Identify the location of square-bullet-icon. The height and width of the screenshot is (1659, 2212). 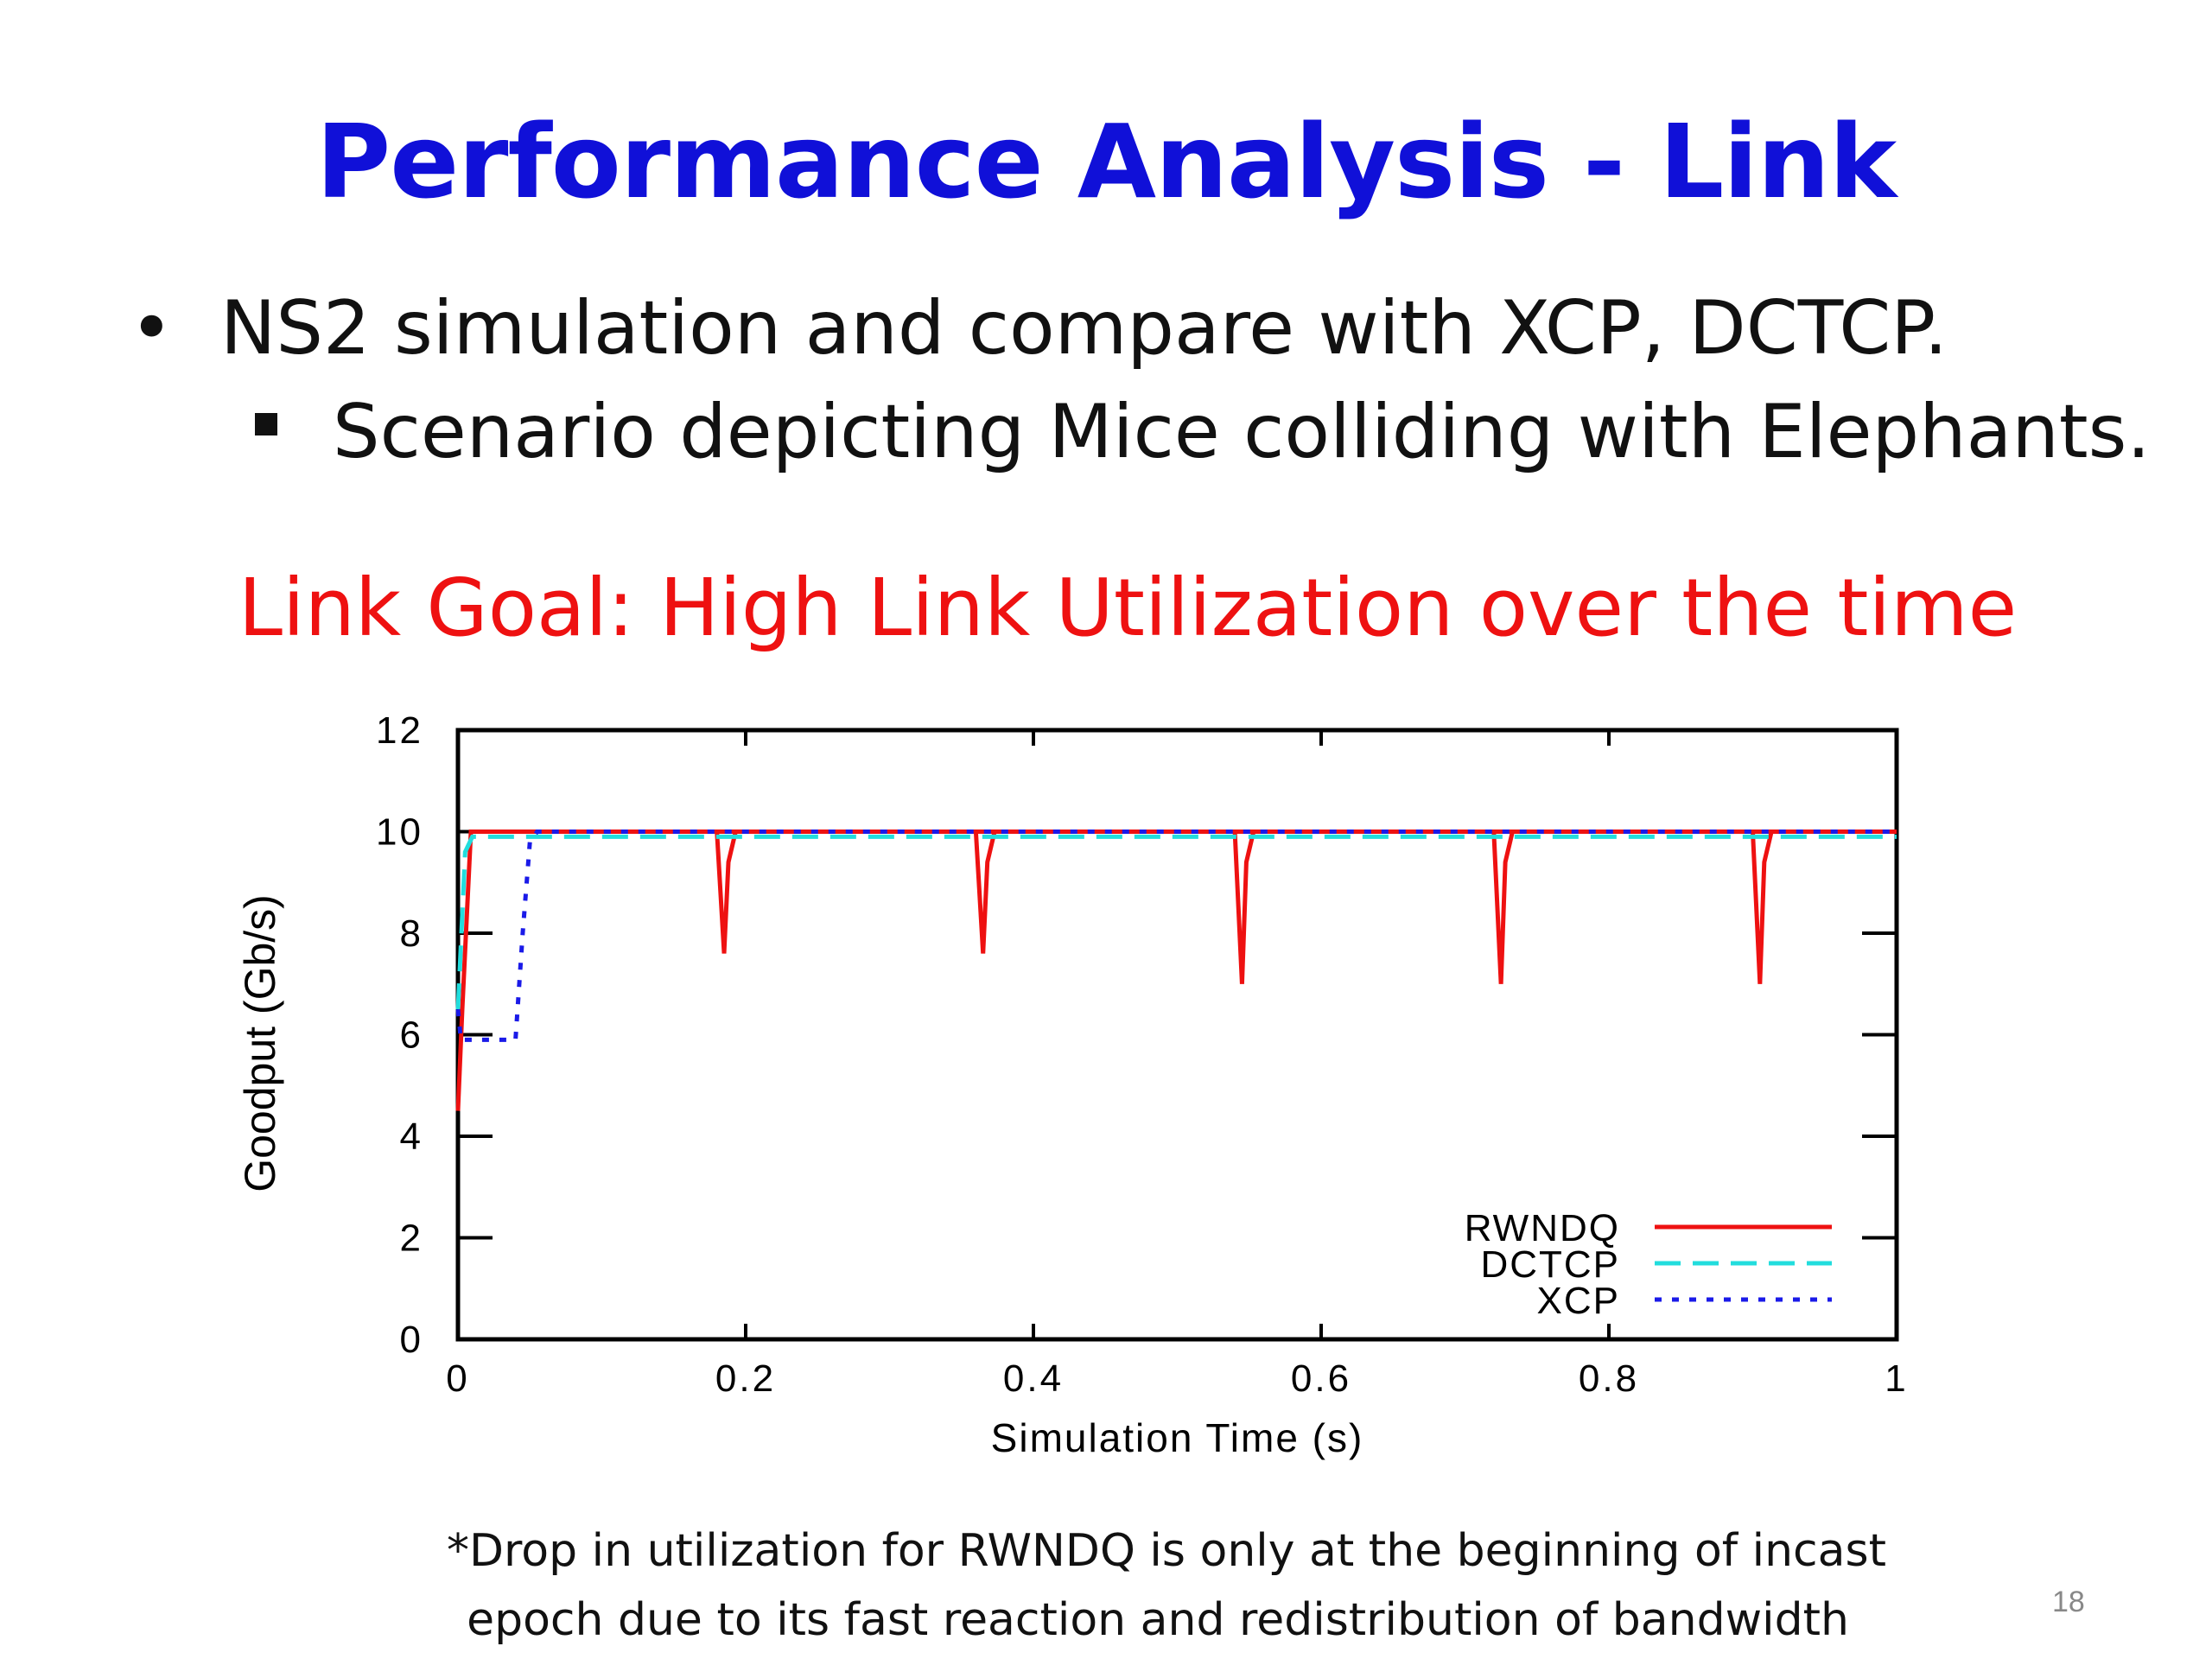
(266, 424).